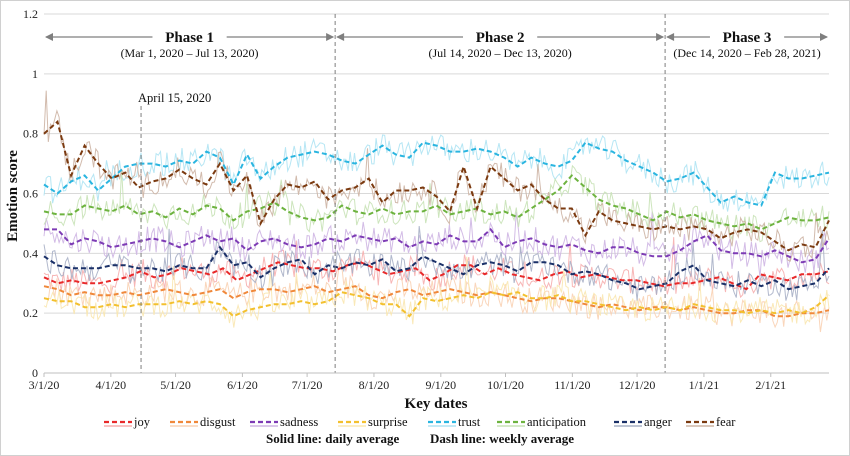 The image size is (850, 456). Describe the element at coordinates (111, 385) in the screenshot. I see `x-tick-label: 4/1/20` at that location.